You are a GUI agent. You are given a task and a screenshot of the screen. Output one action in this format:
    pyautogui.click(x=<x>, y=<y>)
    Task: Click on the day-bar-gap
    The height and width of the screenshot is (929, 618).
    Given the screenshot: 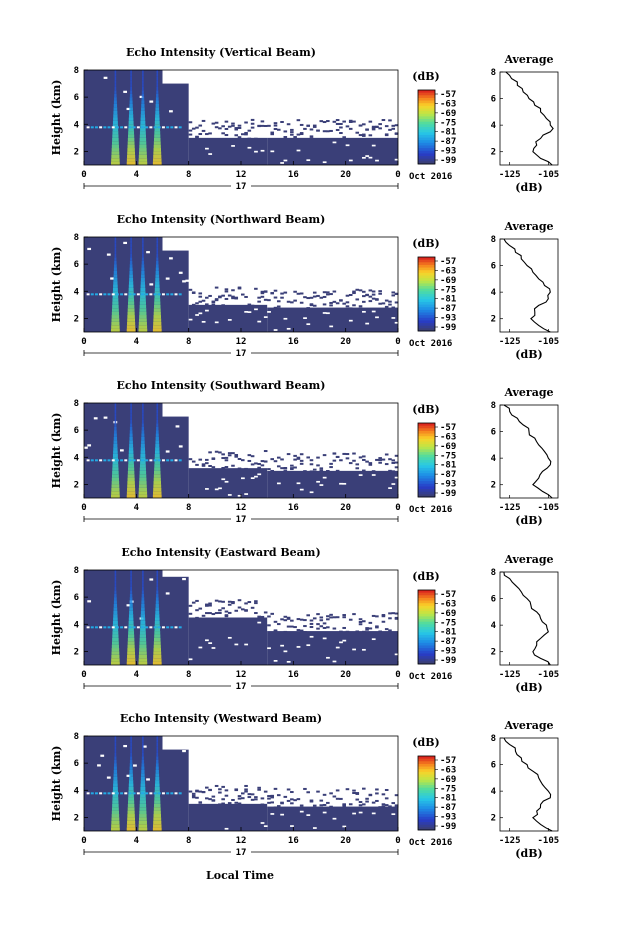 What is the action you would take?
    pyautogui.click(x=241, y=186)
    